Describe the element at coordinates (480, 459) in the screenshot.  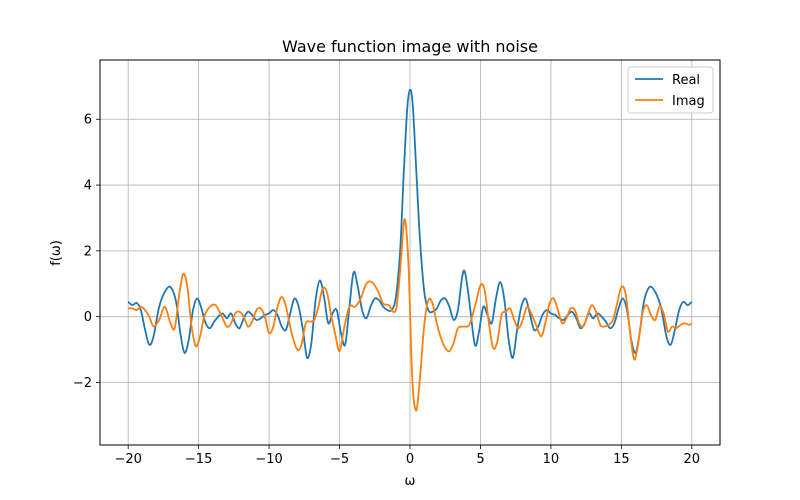
I see `x-tick-label: 5` at that location.